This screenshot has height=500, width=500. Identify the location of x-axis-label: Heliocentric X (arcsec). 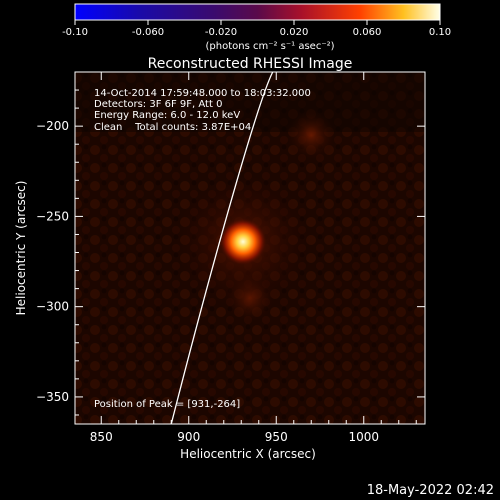
(248, 454).